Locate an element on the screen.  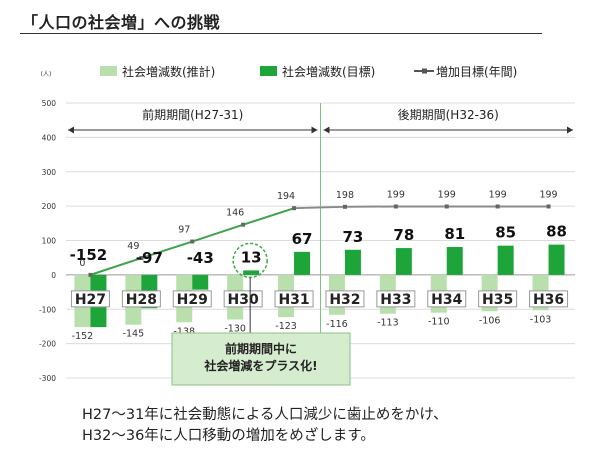
target-data-label: 78 is located at coordinates (403, 235).